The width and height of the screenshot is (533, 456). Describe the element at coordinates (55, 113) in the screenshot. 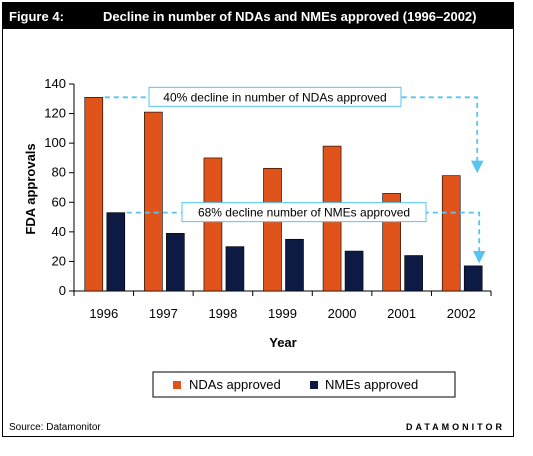

I see `y-tick-label: 120` at that location.